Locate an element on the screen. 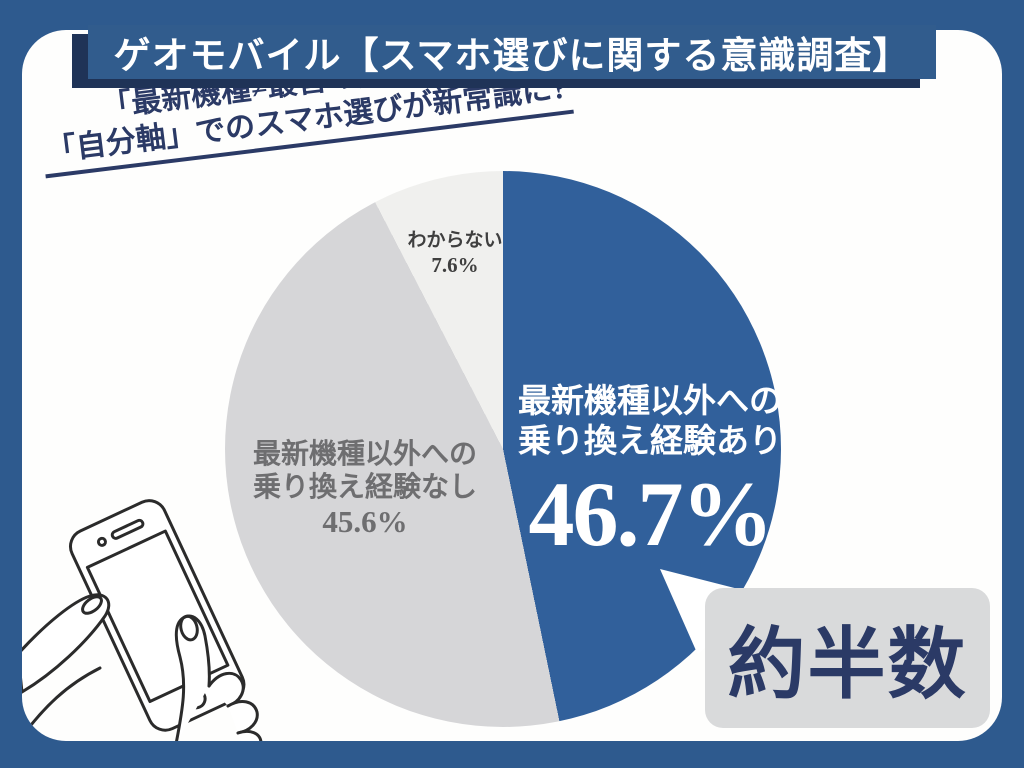  pie-label-yes-line2: 乗り換え経験あり is located at coordinates (650, 442).